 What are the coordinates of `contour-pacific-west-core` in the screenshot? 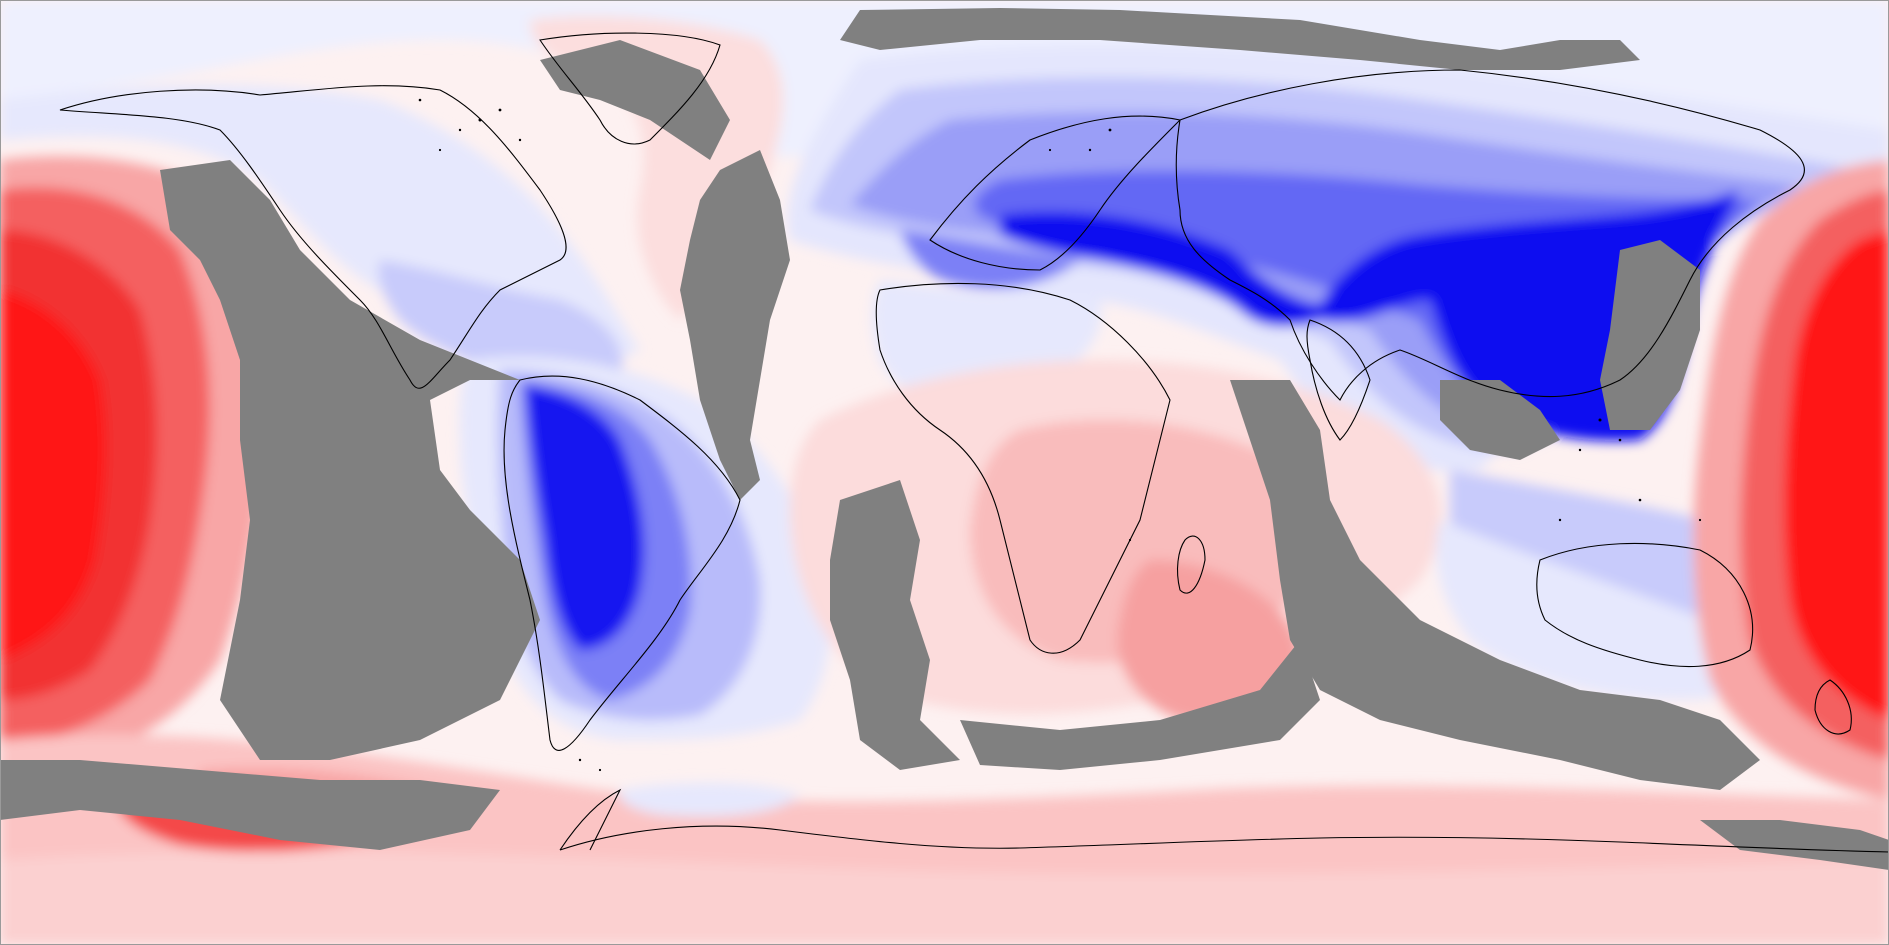 It's located at (53, 475).